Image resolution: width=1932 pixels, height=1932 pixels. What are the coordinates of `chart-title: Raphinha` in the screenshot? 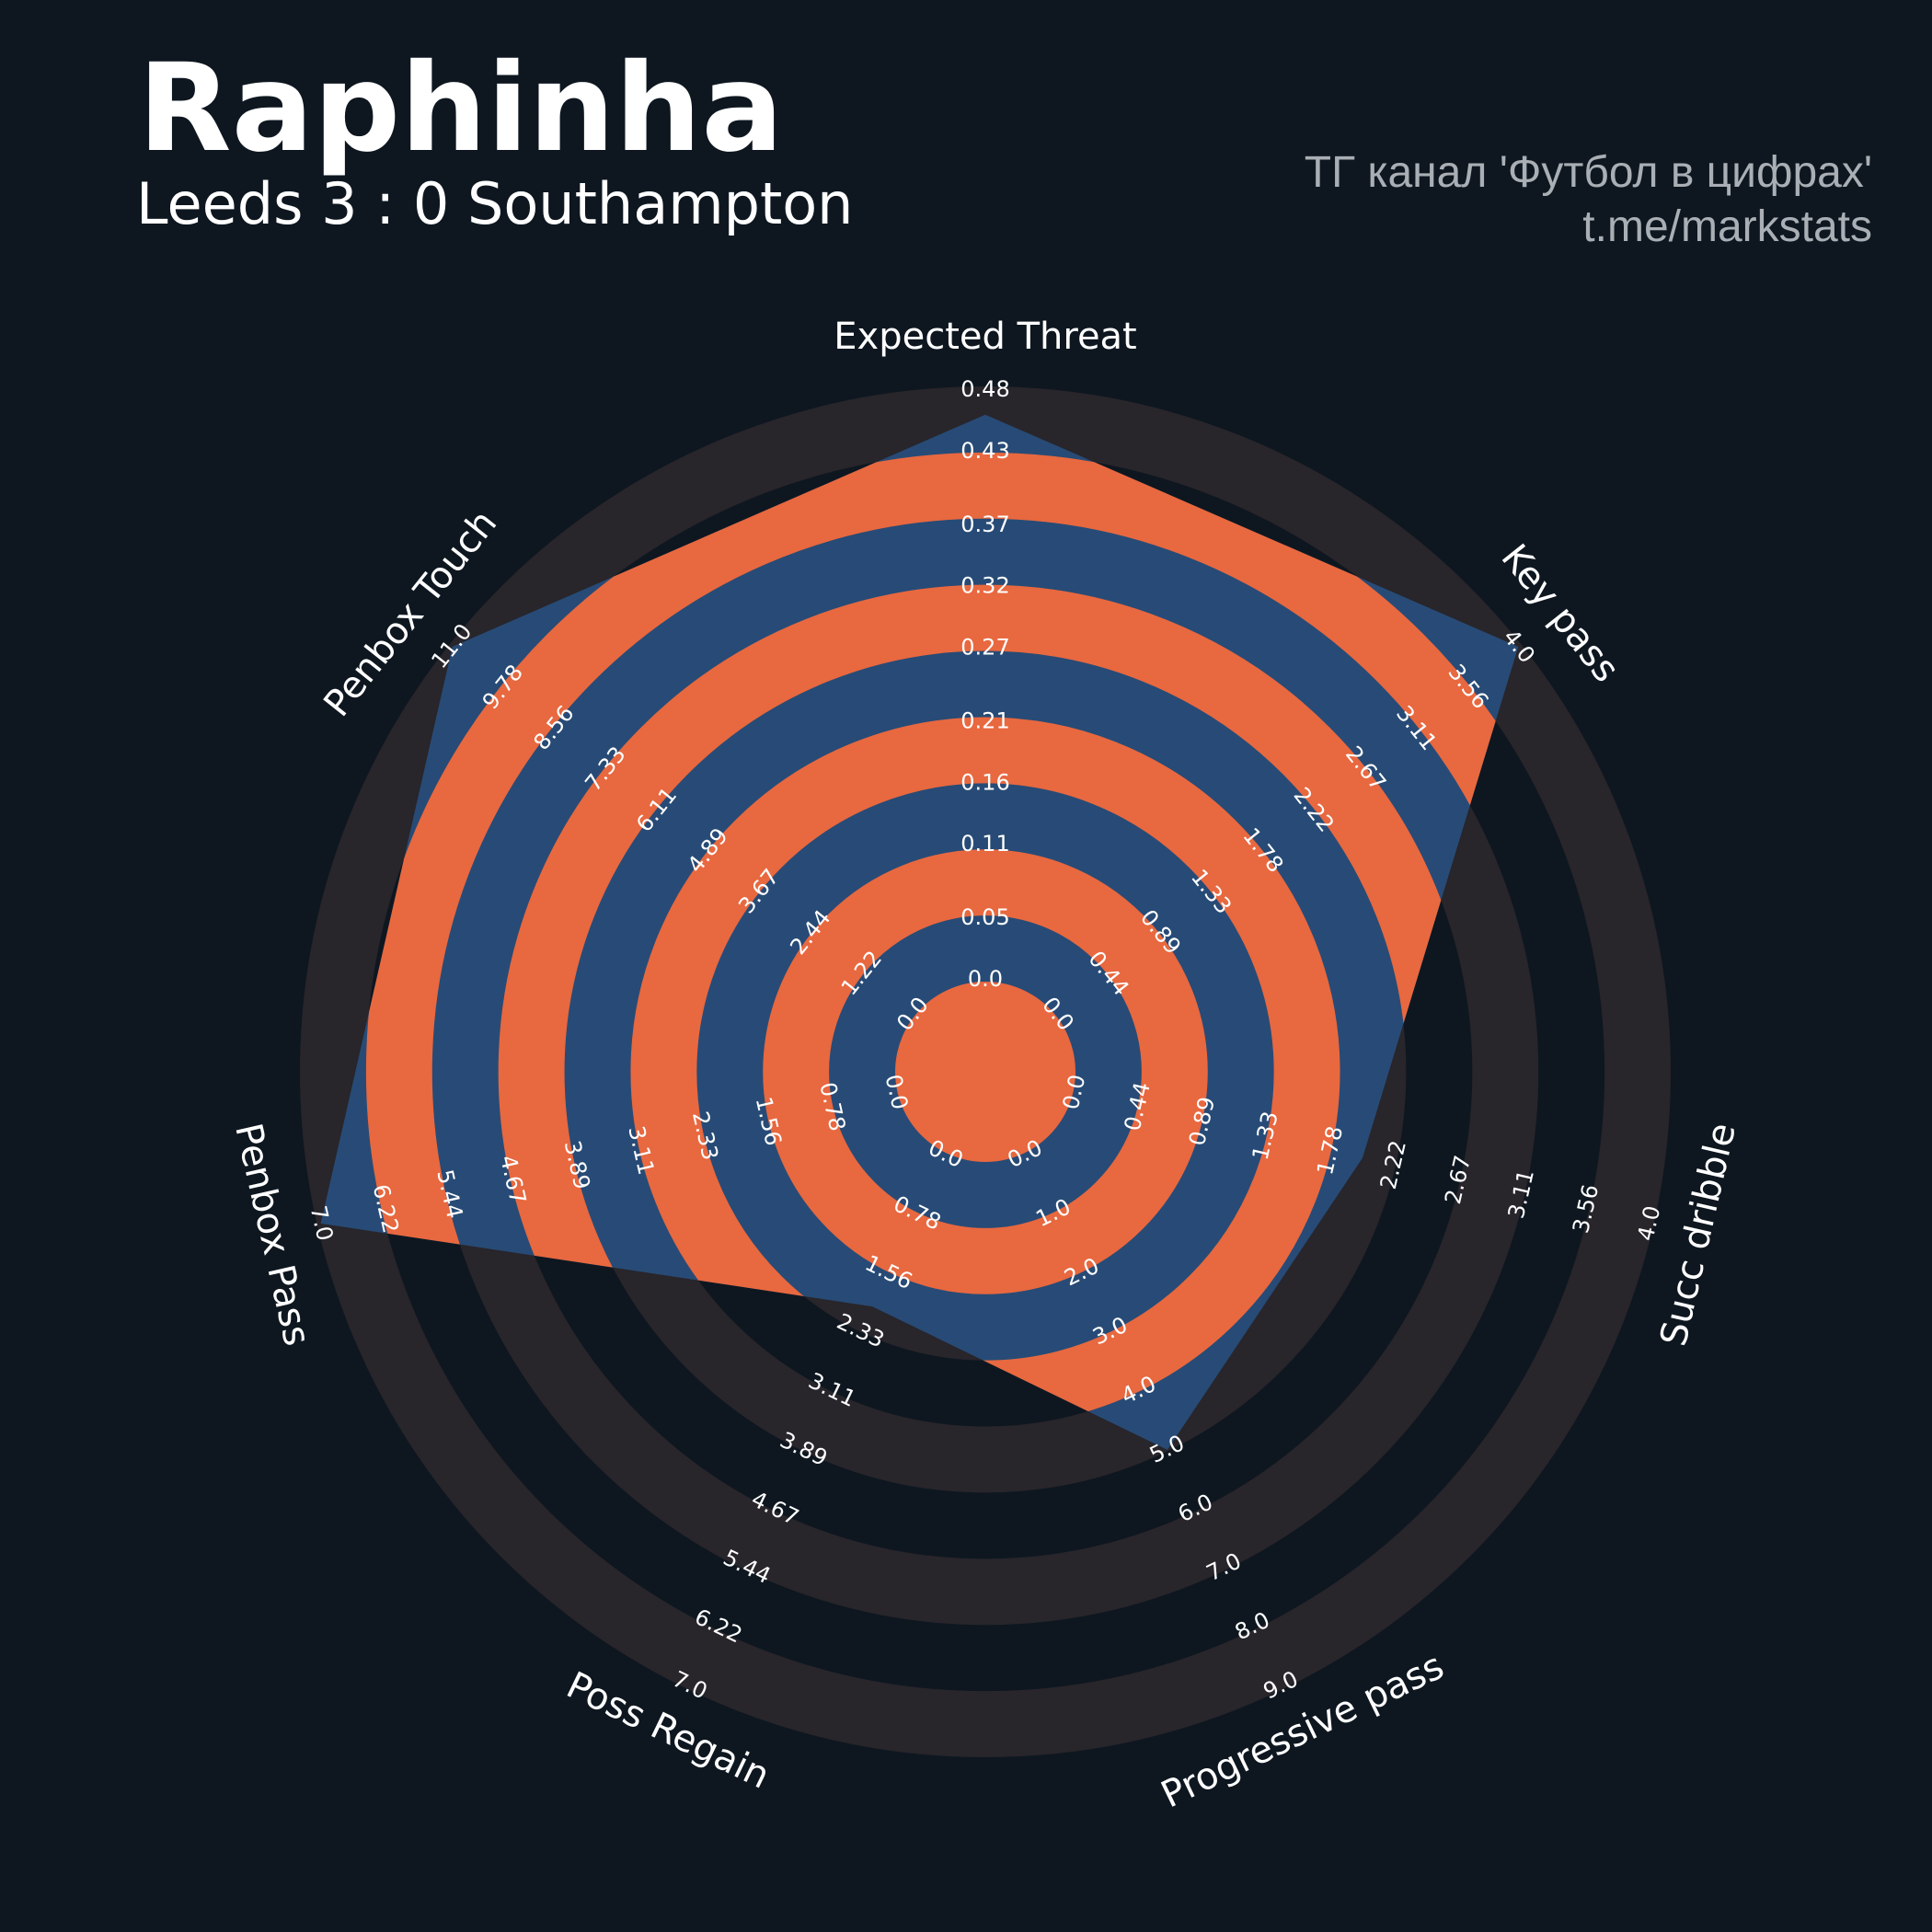 It's located at (460, 108).